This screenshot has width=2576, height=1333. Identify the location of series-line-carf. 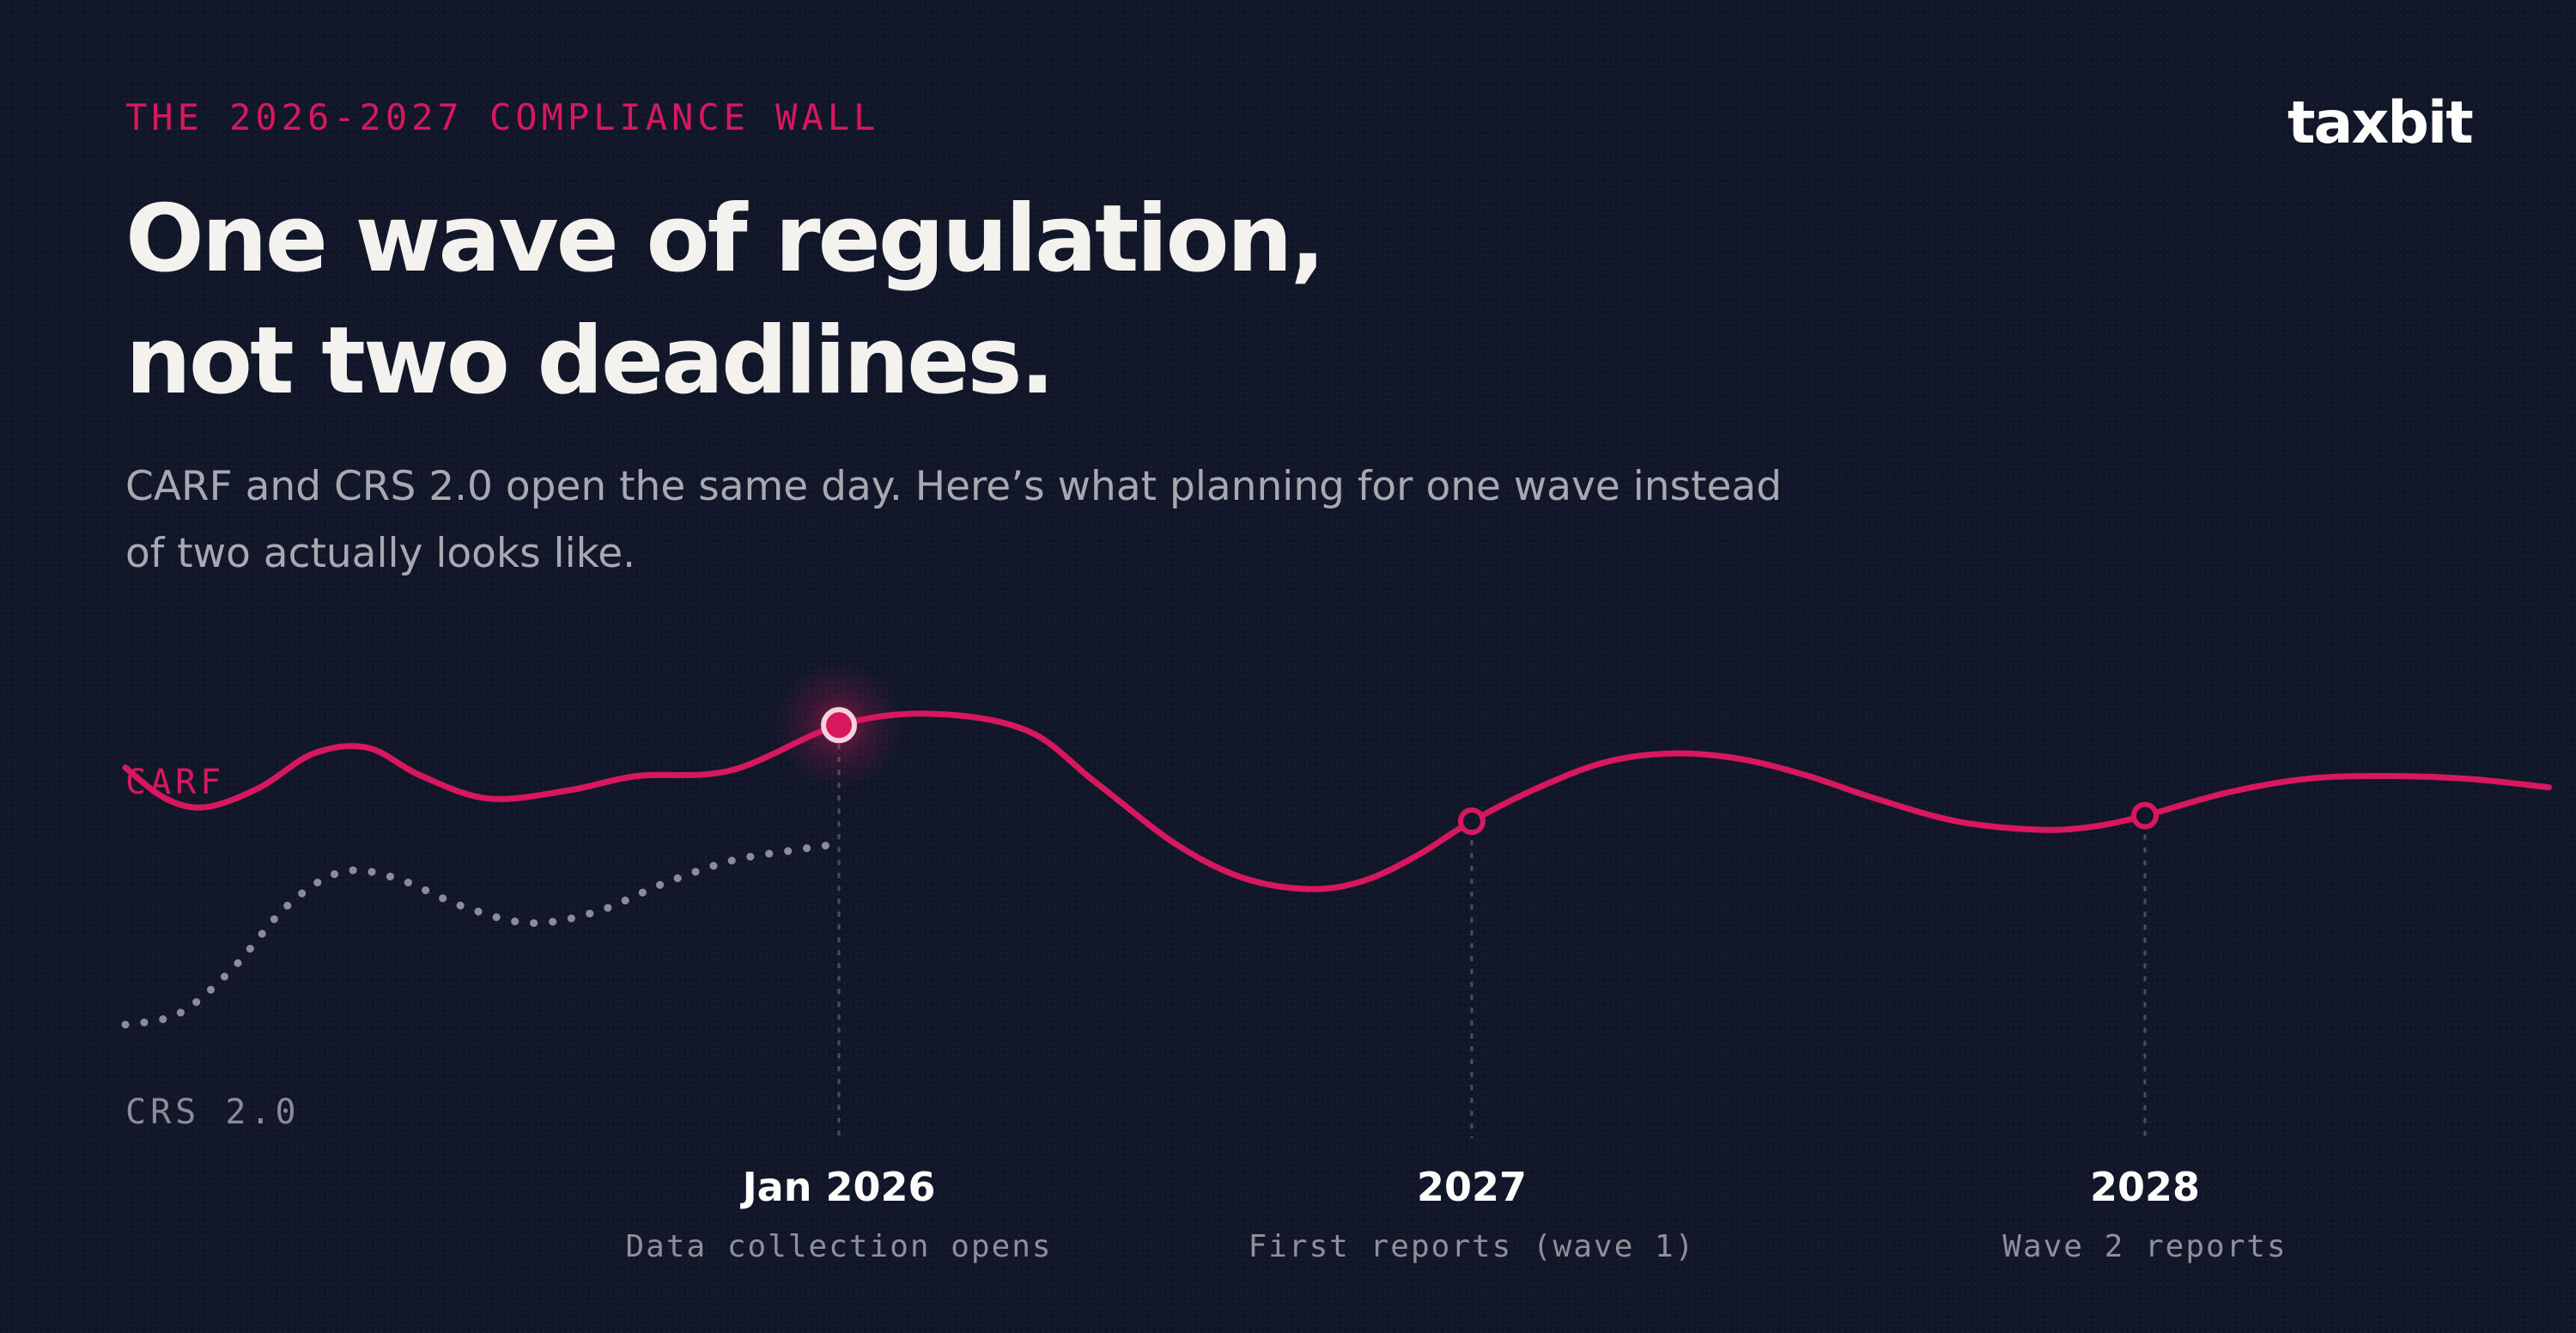
(1337, 801).